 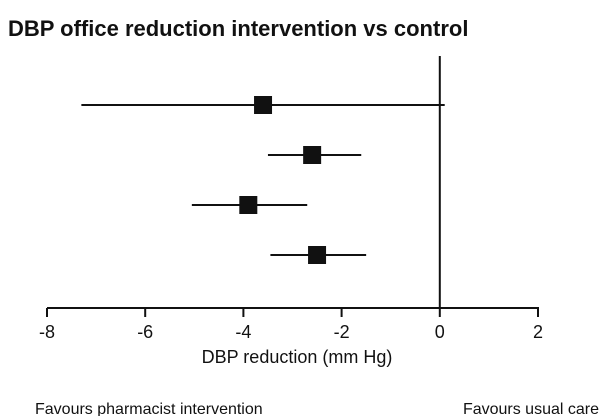 What do you see at coordinates (342, 332) in the screenshot?
I see `x-tick-label: -2` at bounding box center [342, 332].